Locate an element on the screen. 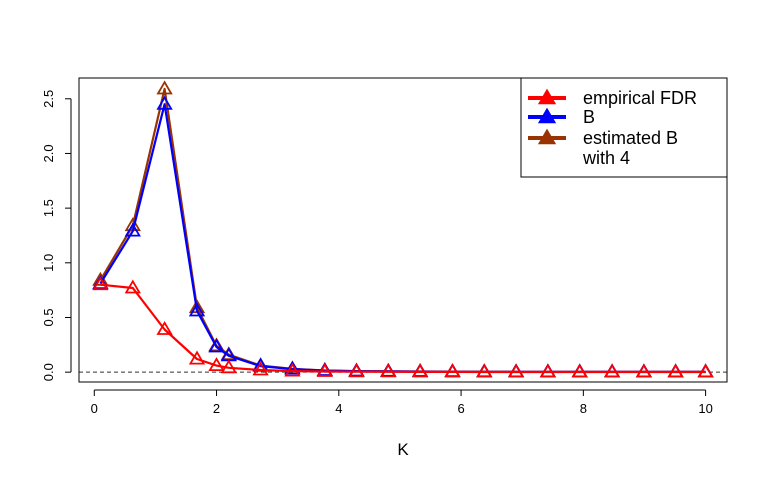 This screenshot has width=768, height=480. x-tick-label: 0 is located at coordinates (94, 408).